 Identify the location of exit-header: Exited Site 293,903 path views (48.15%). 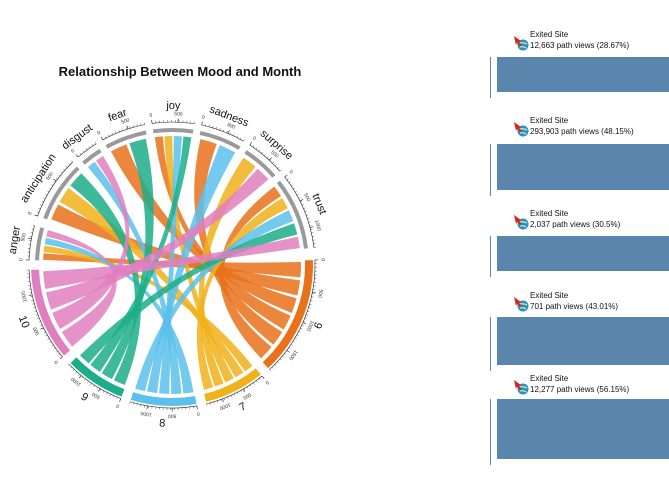
(579, 130).